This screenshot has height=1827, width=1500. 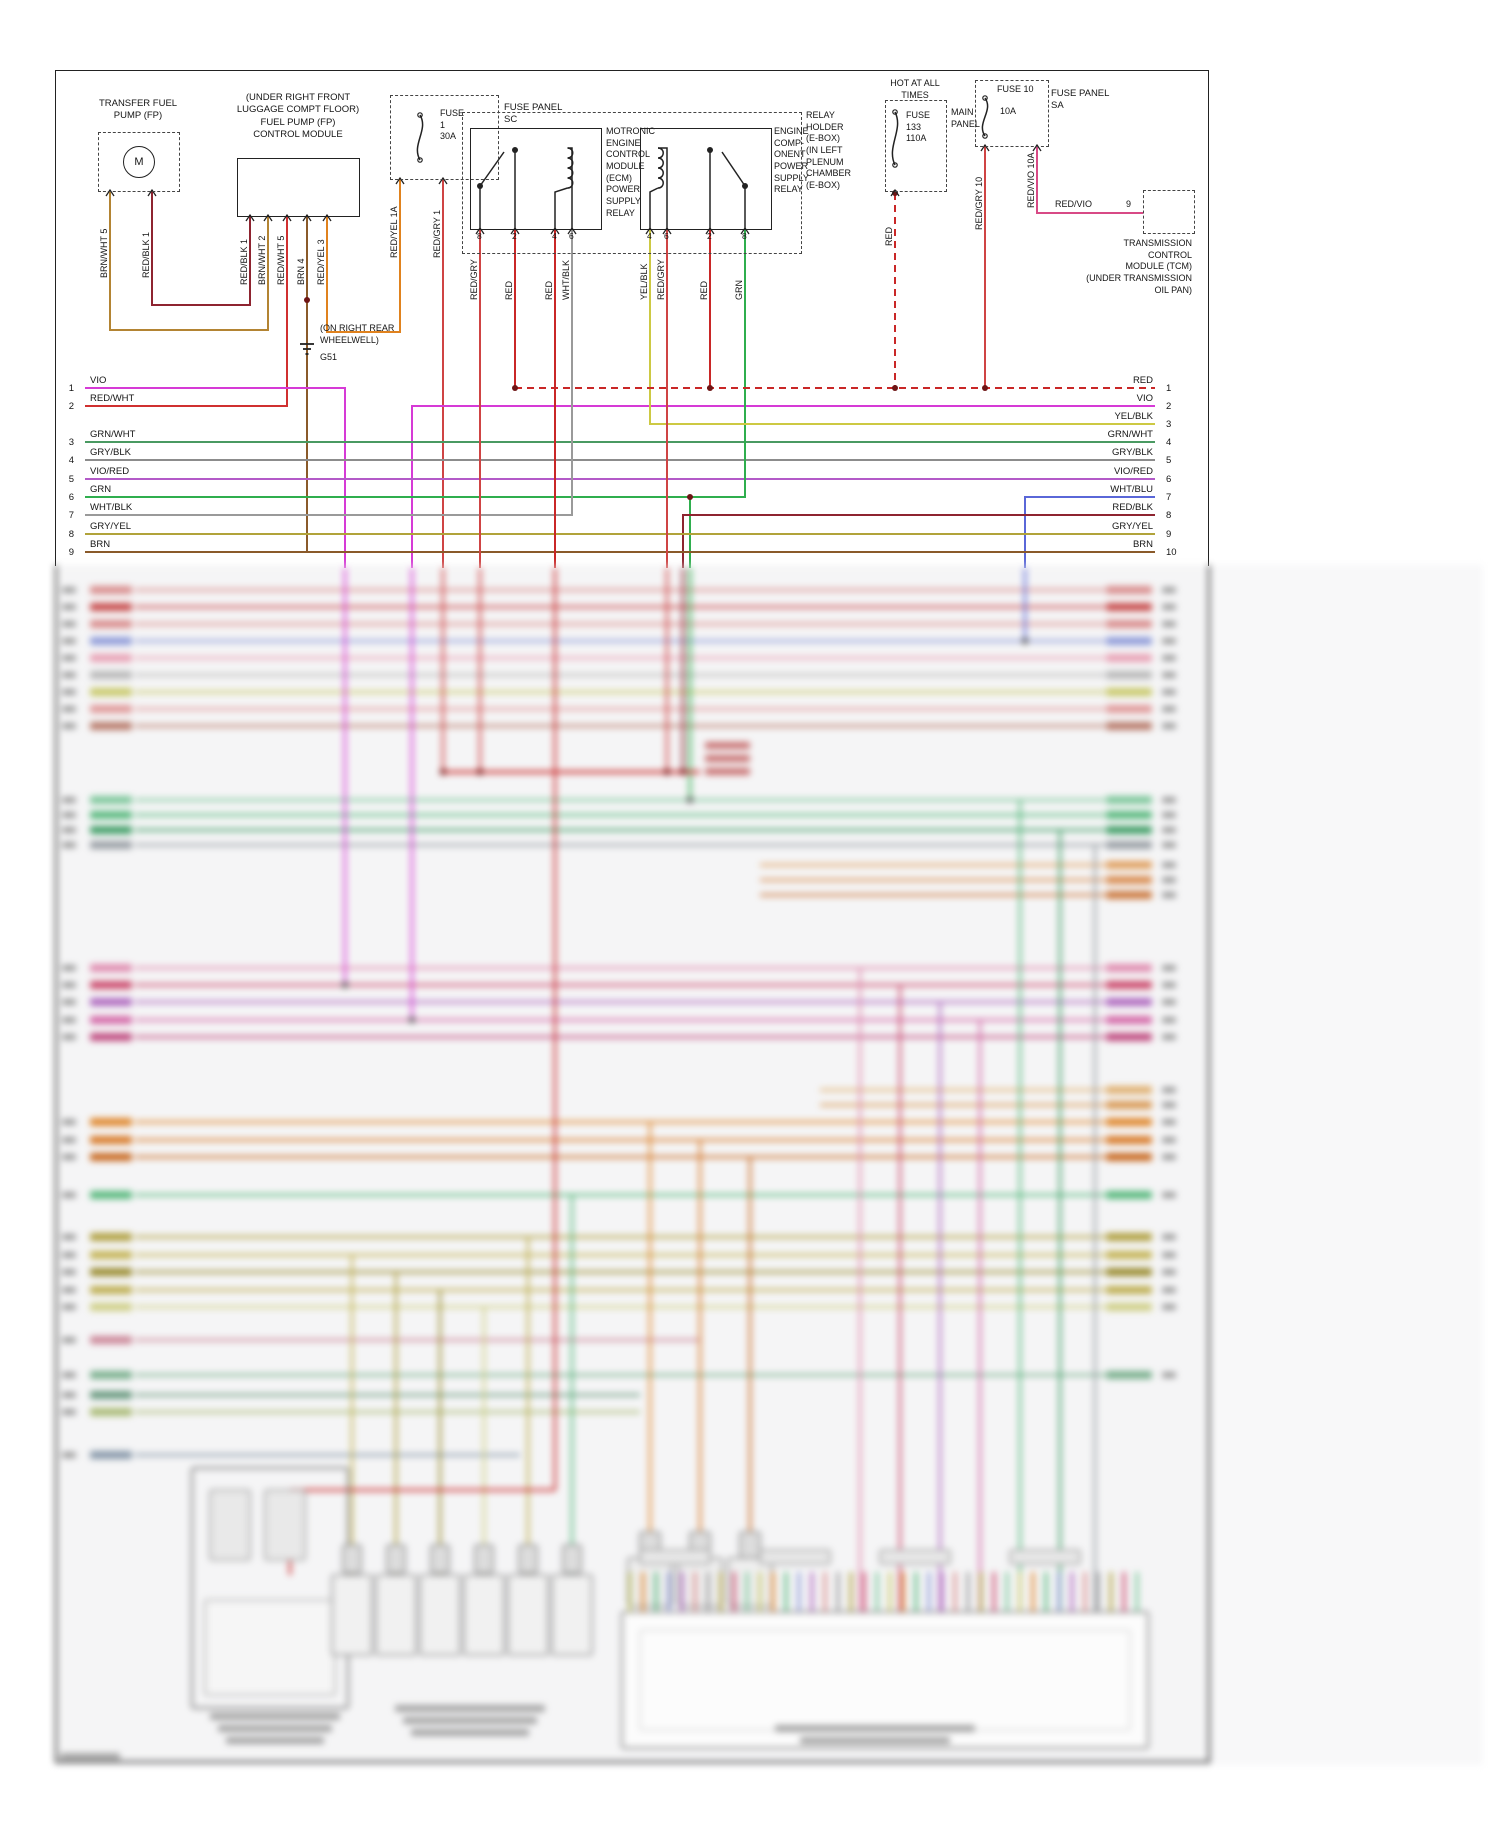 What do you see at coordinates (1129, 204) in the screenshot?
I see `tcm-wire-pin: 9` at bounding box center [1129, 204].